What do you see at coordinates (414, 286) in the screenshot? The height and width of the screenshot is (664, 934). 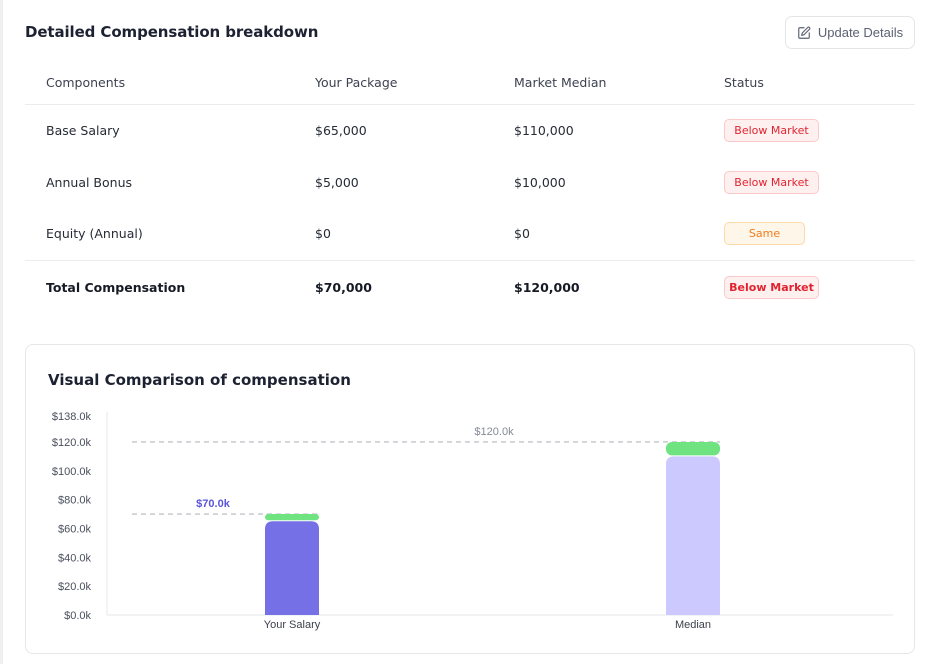 I see `total-your-package: $70,000` at bounding box center [414, 286].